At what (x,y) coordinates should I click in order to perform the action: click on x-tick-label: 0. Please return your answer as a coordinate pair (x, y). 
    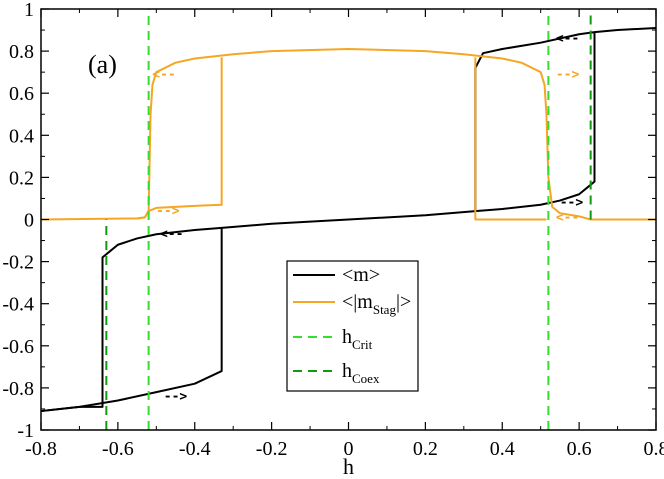
    Looking at the image, I should click on (349, 449).